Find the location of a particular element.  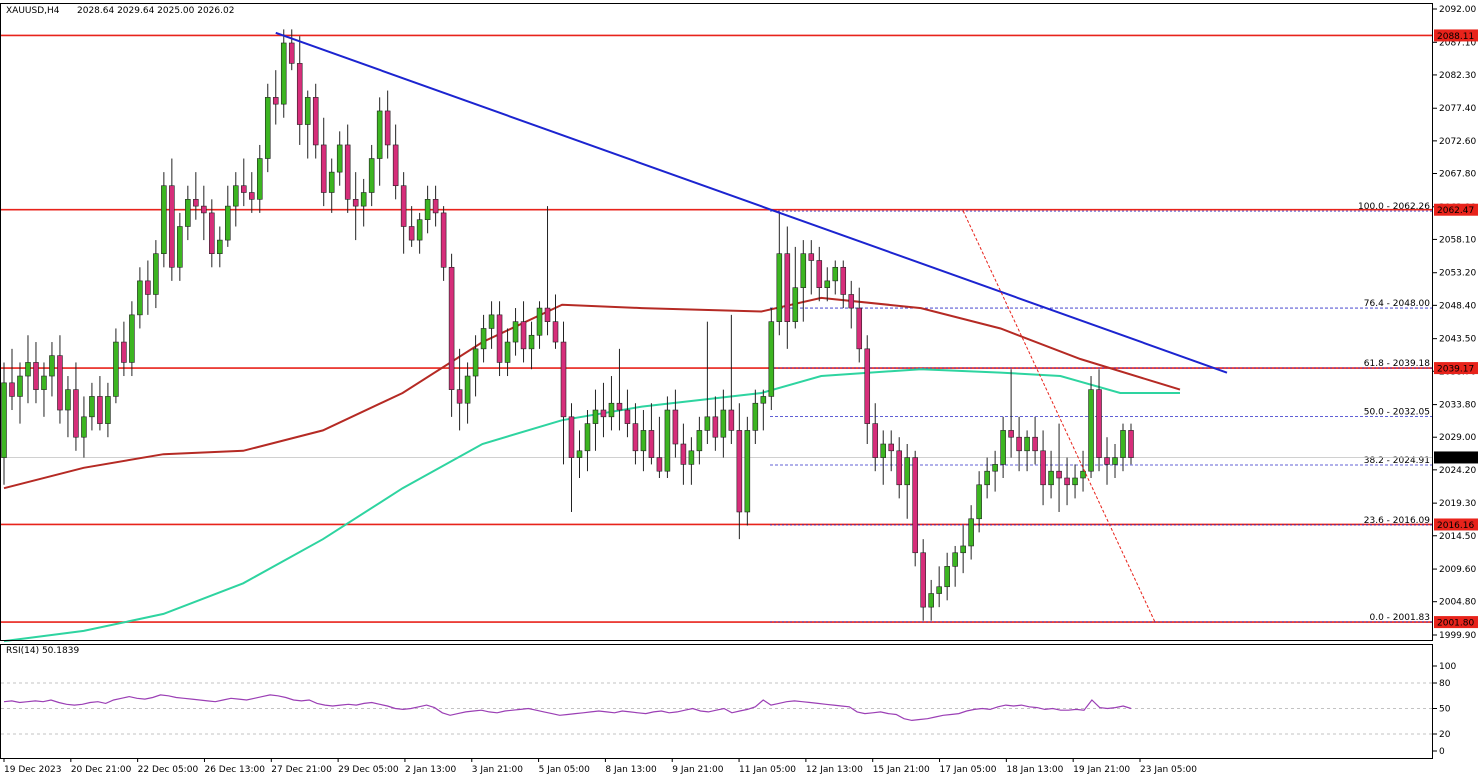

price-tick-label: 2072.60 is located at coordinates (1457, 142).